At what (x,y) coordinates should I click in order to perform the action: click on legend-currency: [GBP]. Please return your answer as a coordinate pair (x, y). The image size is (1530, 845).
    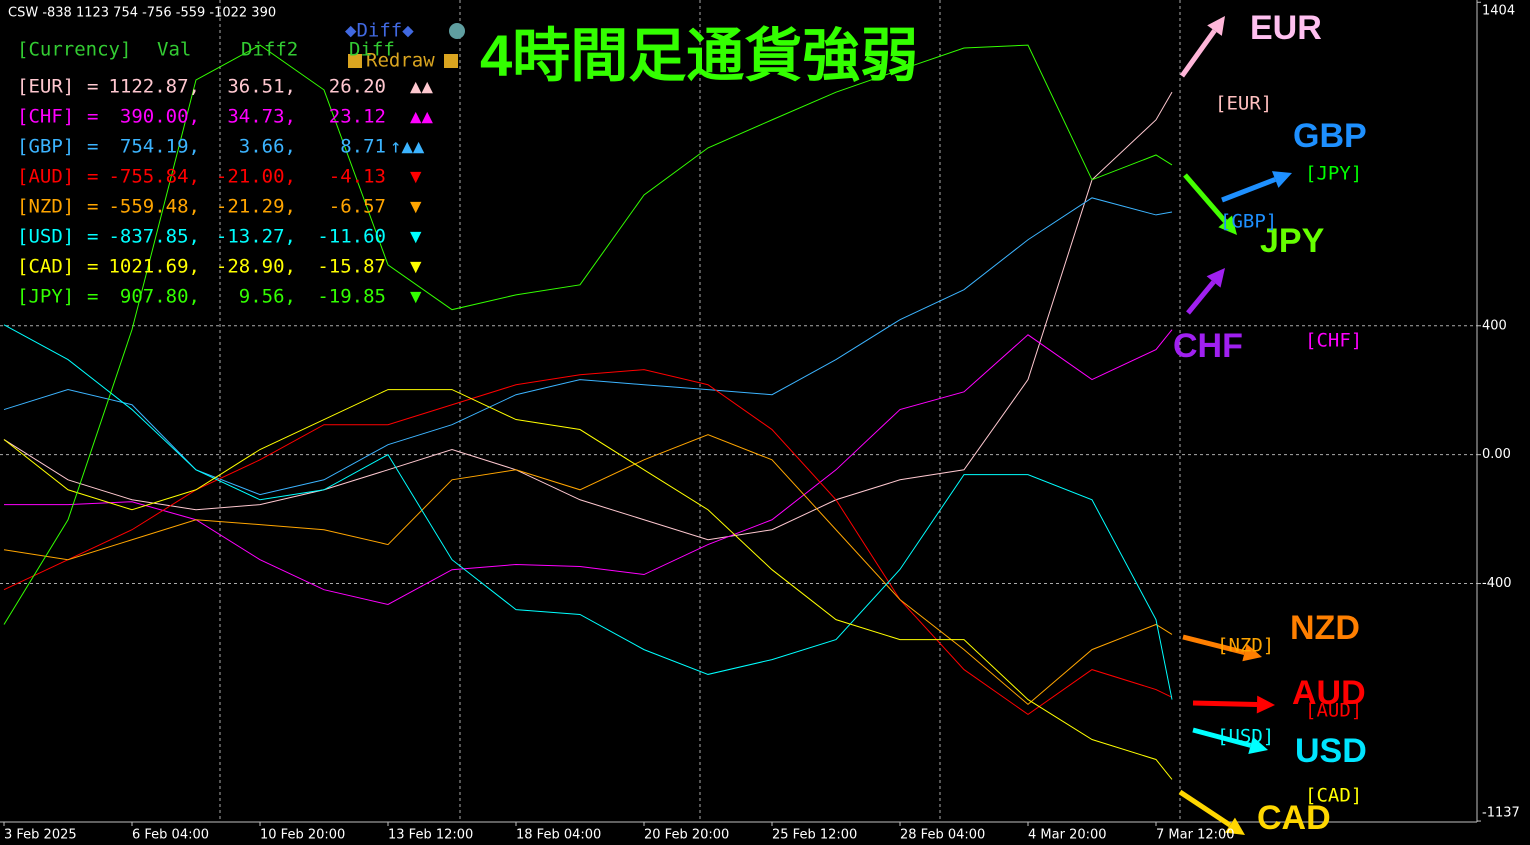
    Looking at the image, I should click on (45, 147).